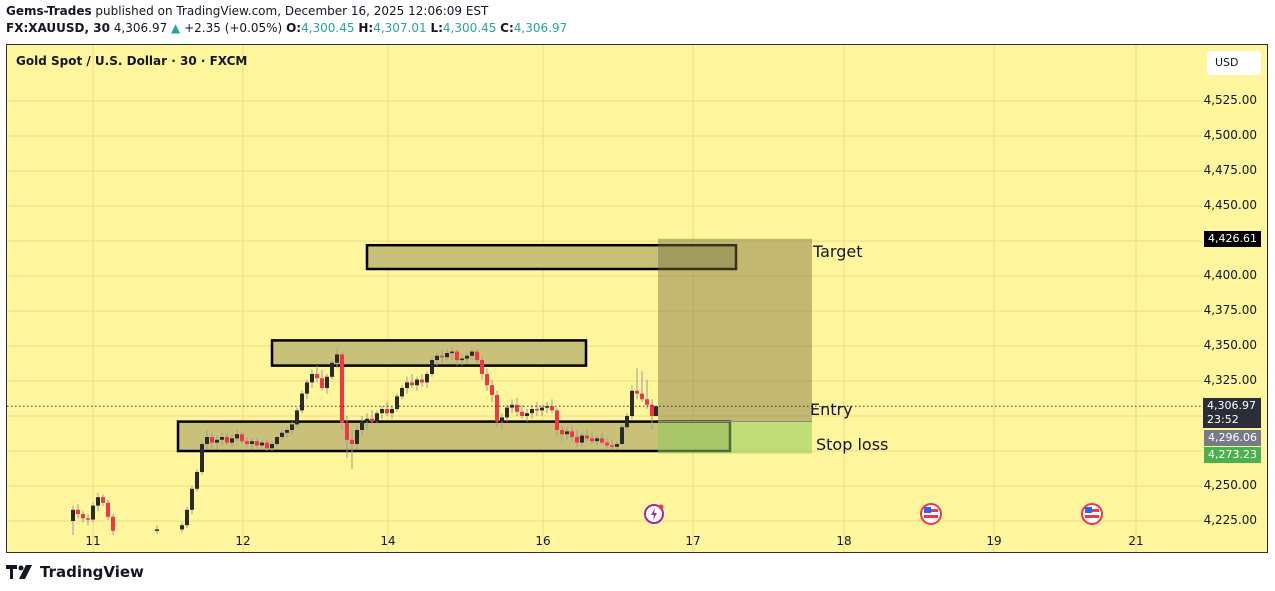 The image size is (1275, 591). What do you see at coordinates (92, 572) in the screenshot?
I see `brand-name: TradingView` at bounding box center [92, 572].